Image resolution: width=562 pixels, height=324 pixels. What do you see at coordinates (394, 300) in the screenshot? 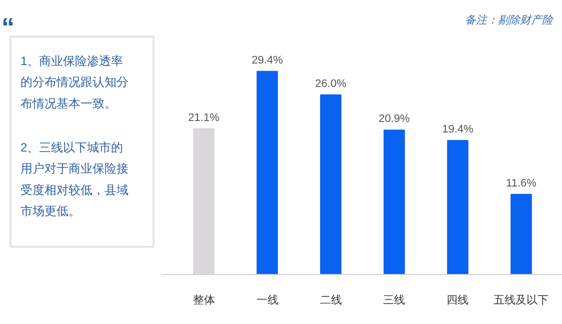
I see `x-tick-label: 三线` at bounding box center [394, 300].